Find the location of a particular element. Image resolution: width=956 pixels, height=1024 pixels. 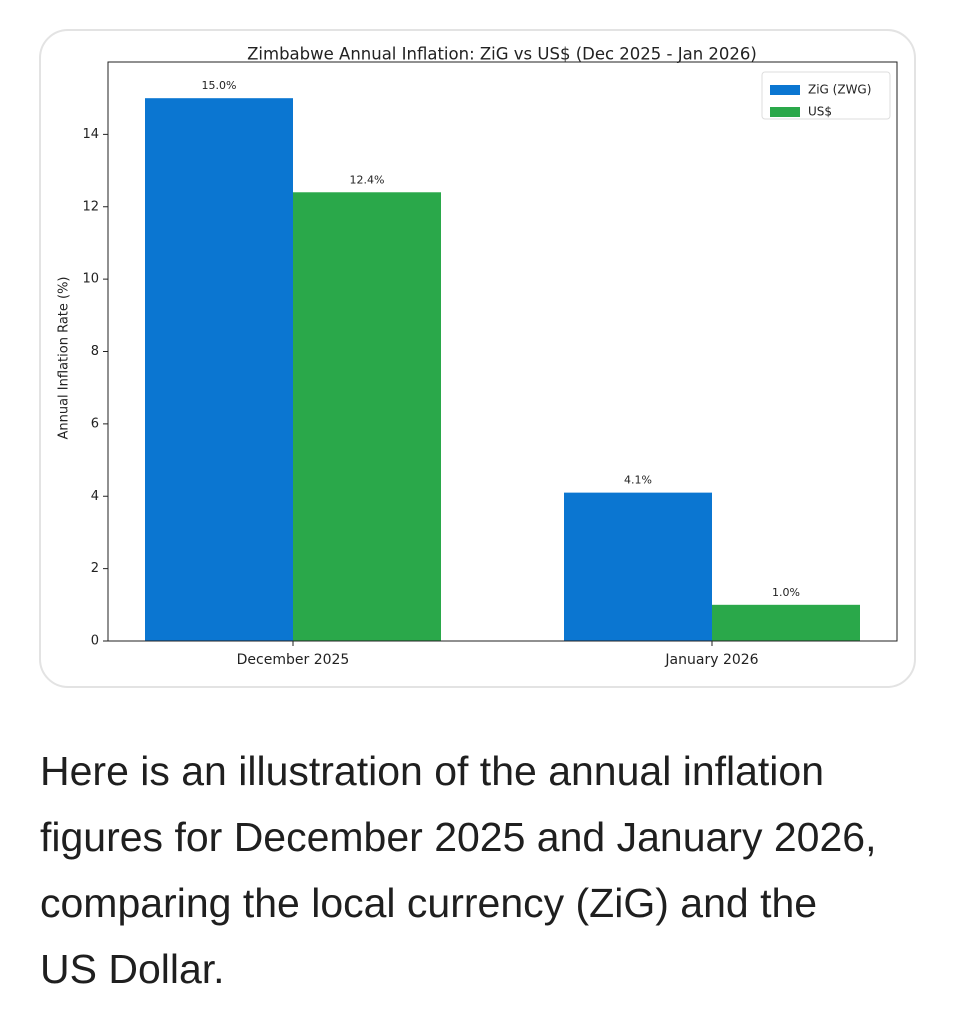

y-tick-label: 8 is located at coordinates (95, 351).